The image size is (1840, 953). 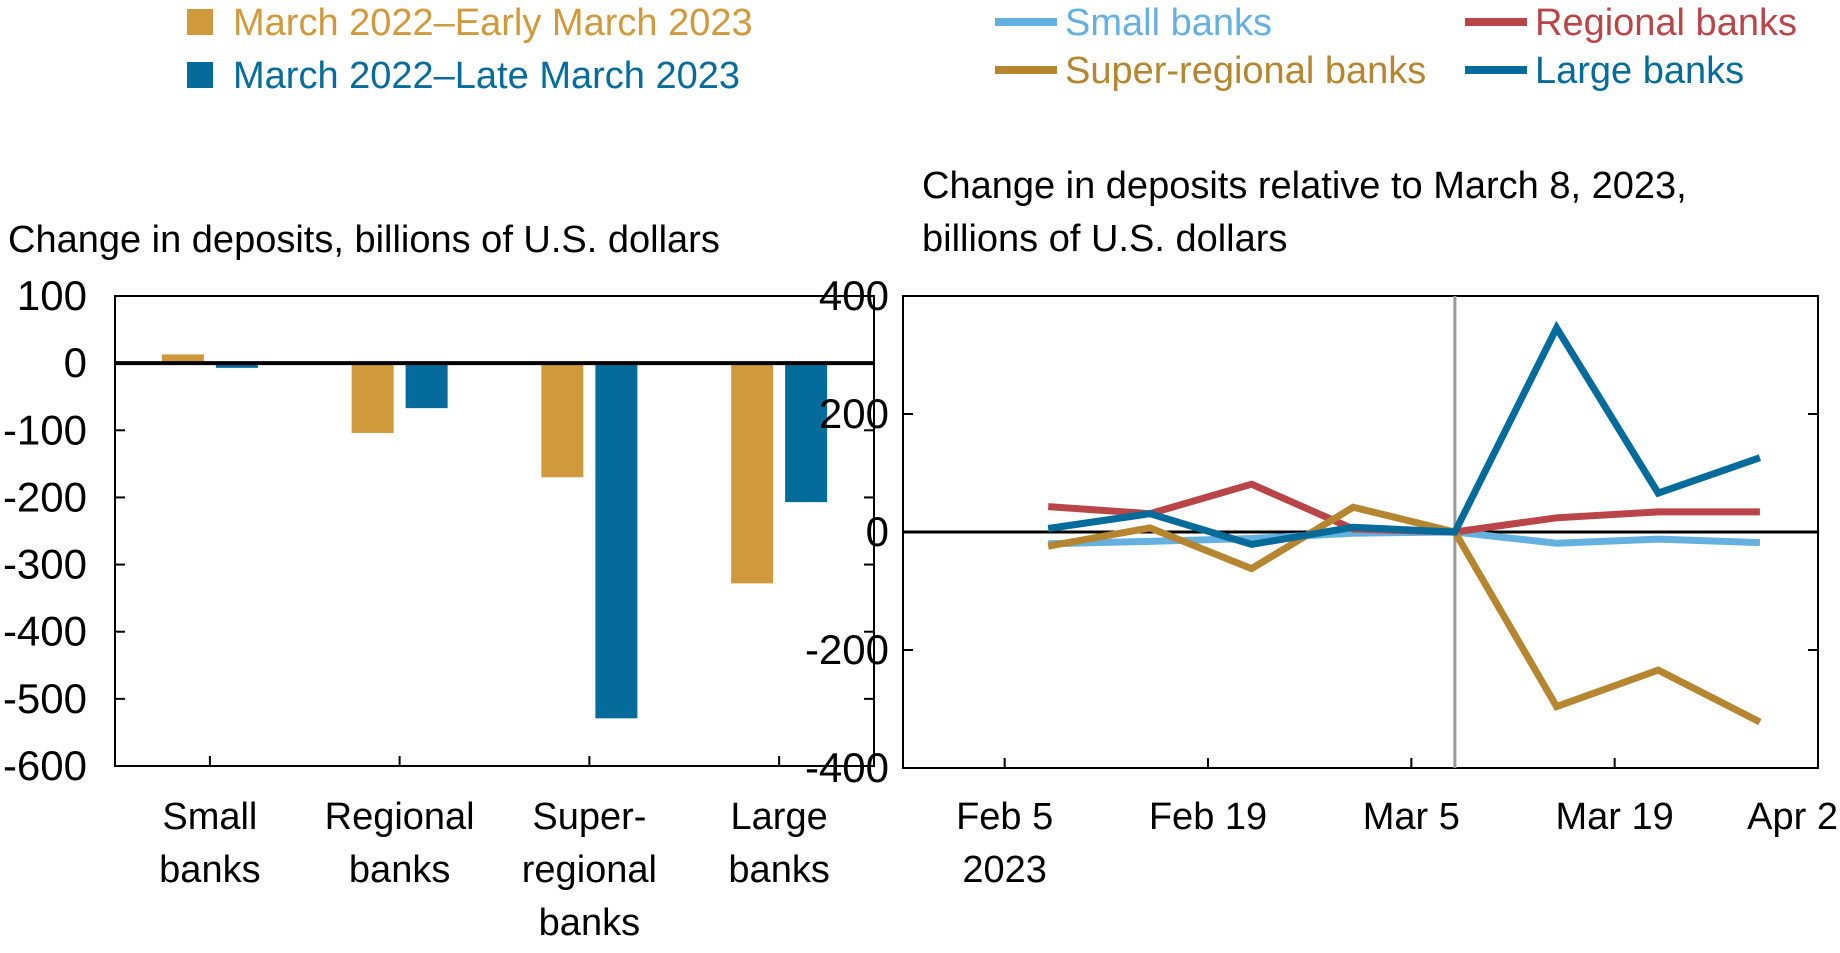 I want to click on series-line-large, so click(x=1404, y=434).